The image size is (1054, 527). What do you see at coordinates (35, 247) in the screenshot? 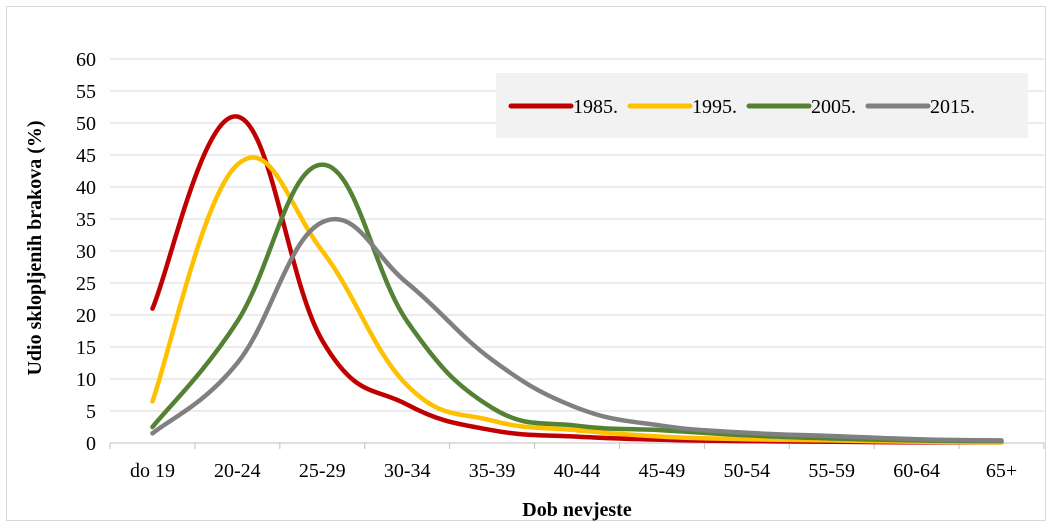
I see `y-axis-title: Udio sklopljenih brakova (%)` at bounding box center [35, 247].